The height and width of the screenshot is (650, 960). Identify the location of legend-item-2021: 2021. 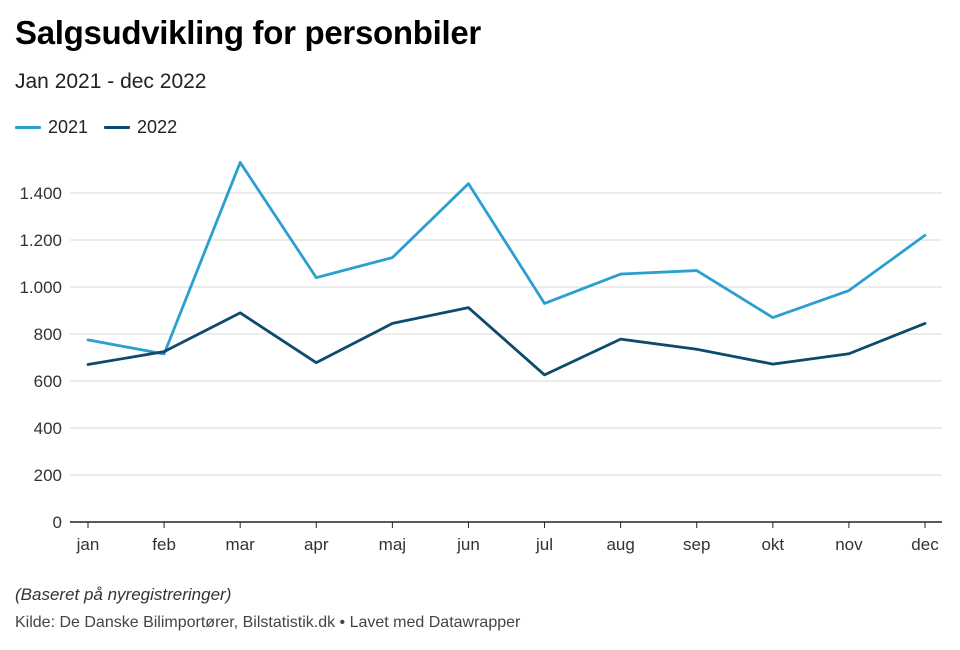
(51, 127).